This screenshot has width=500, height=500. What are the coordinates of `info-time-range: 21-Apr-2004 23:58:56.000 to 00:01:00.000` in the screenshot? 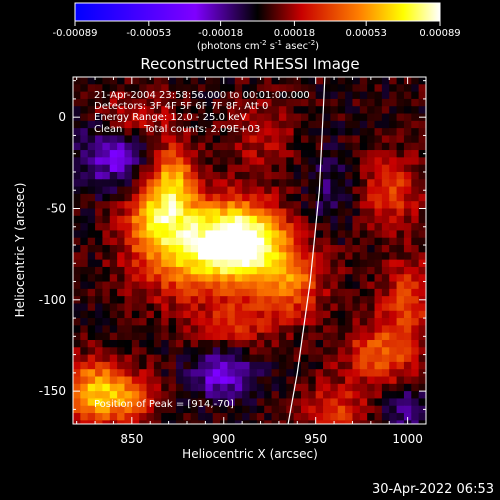 It's located at (202, 95).